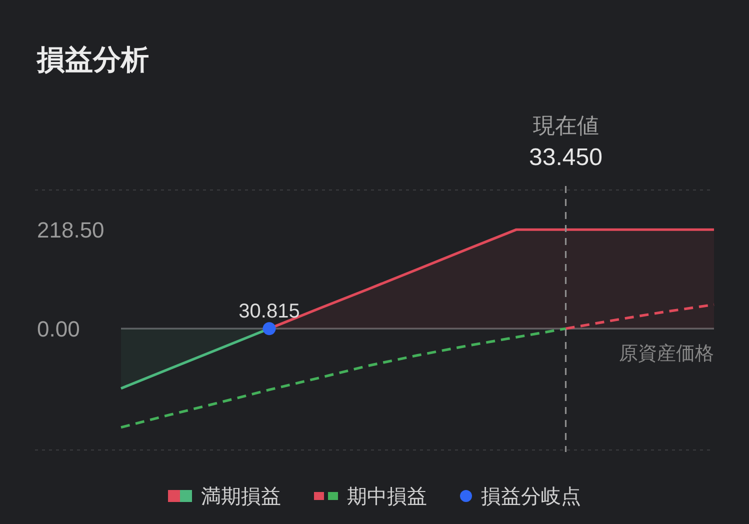  Describe the element at coordinates (58, 329) in the screenshot. I see `y-tick-label: 0.00` at that location.